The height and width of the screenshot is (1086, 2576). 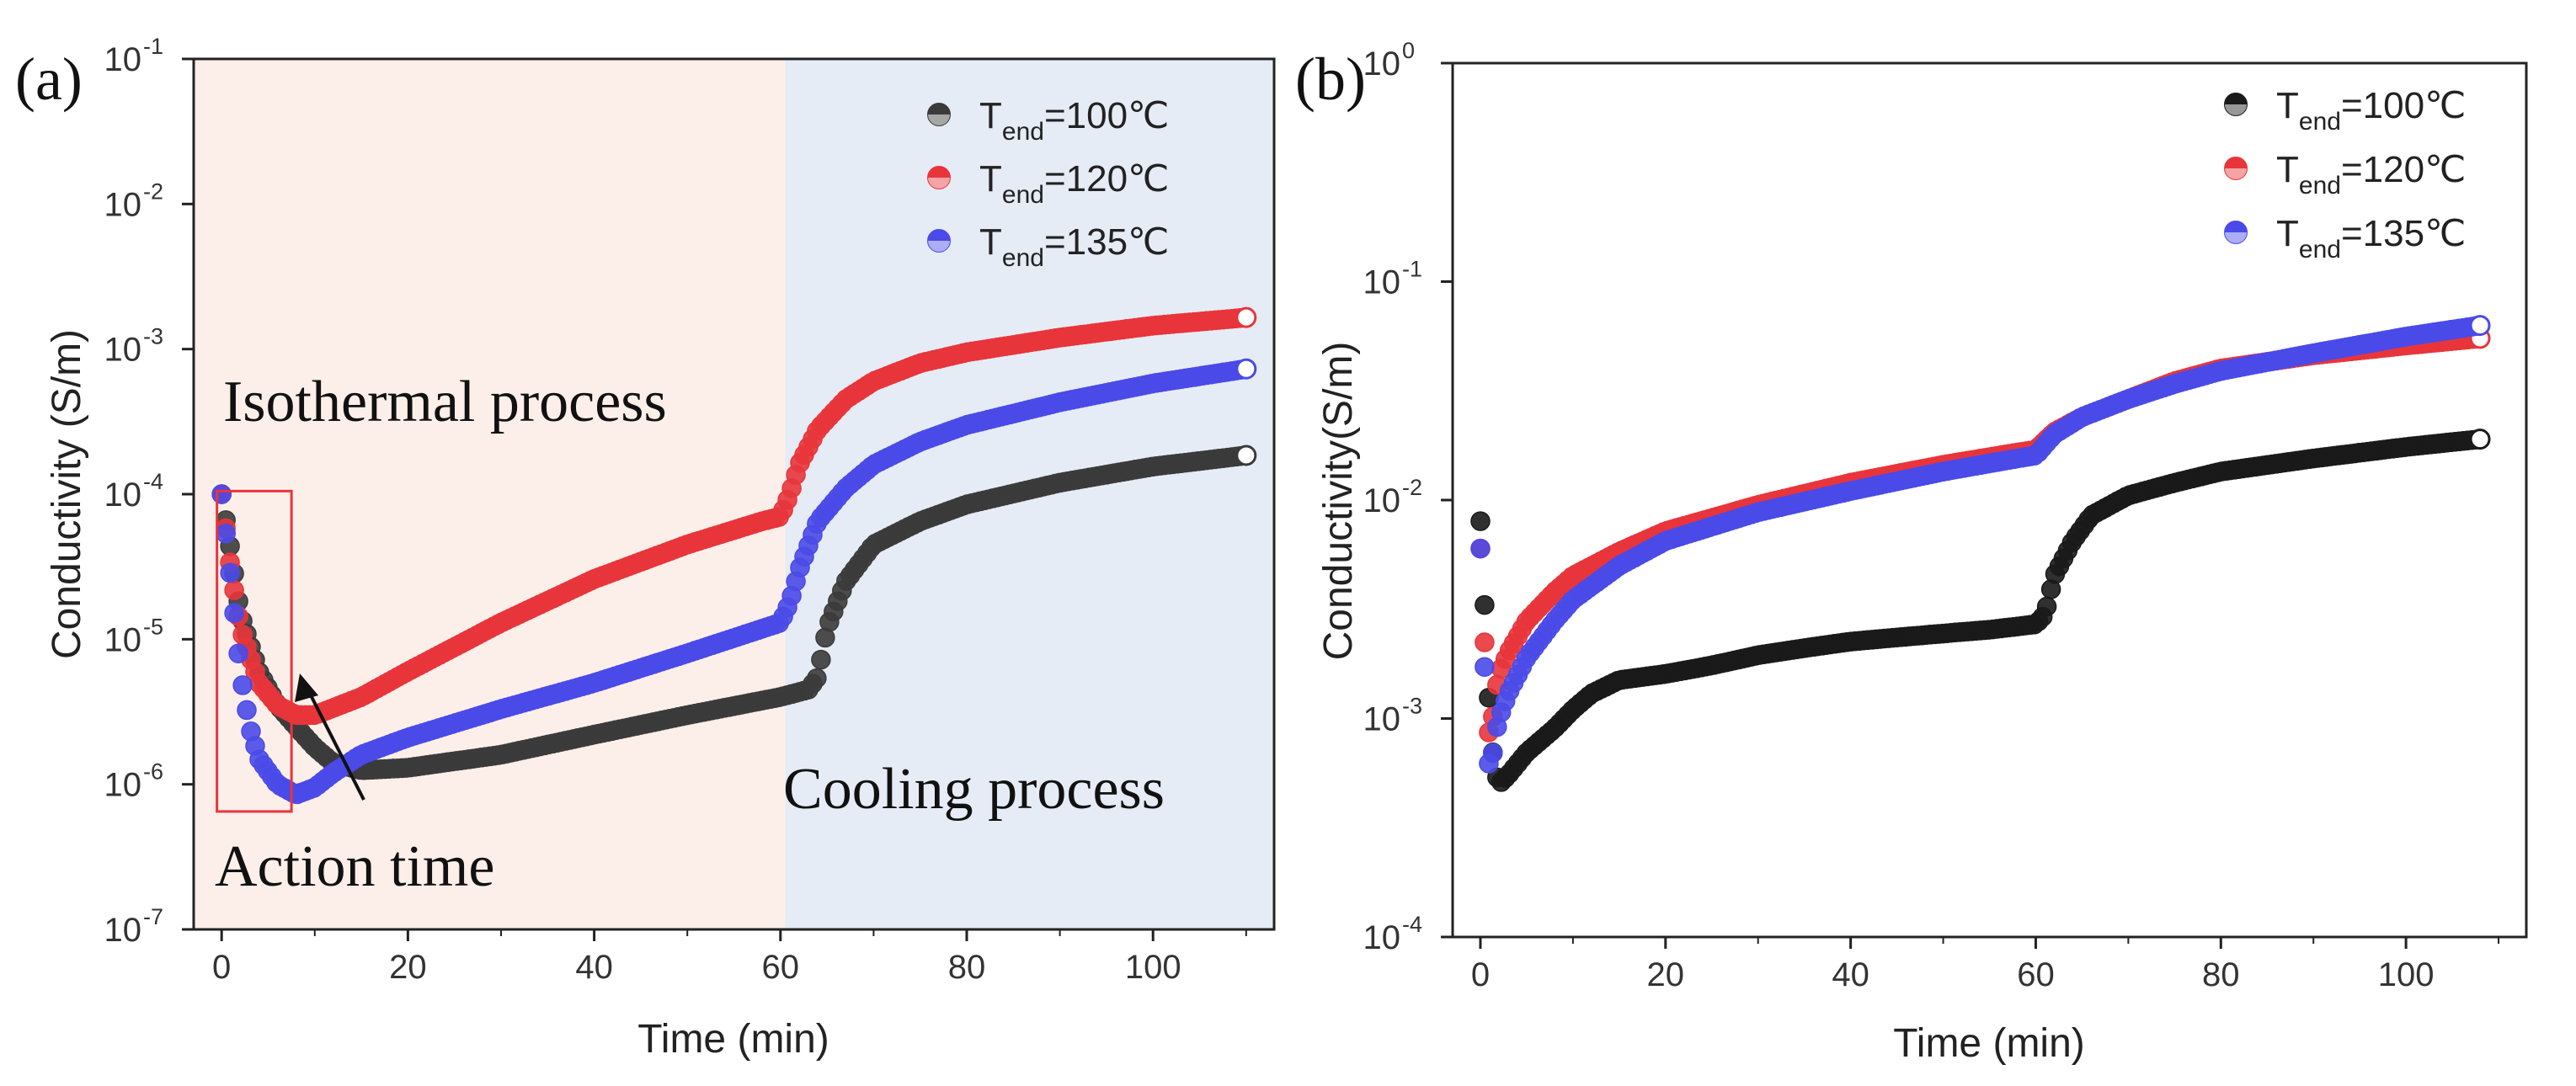 I want to click on panel-a-x-axis-label: Time (min), so click(x=733, y=1039).